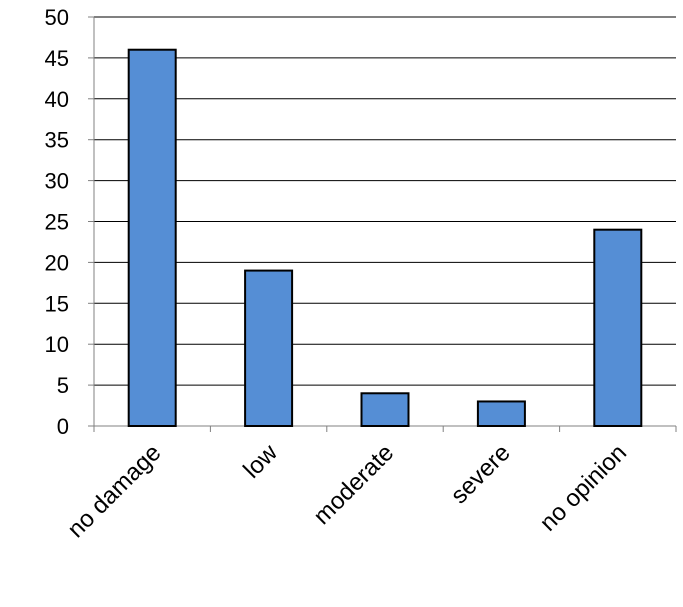 Image resolution: width=683 pixels, height=607 pixels. What do you see at coordinates (57, 17) in the screenshot?
I see `y-tick-label: 50` at bounding box center [57, 17].